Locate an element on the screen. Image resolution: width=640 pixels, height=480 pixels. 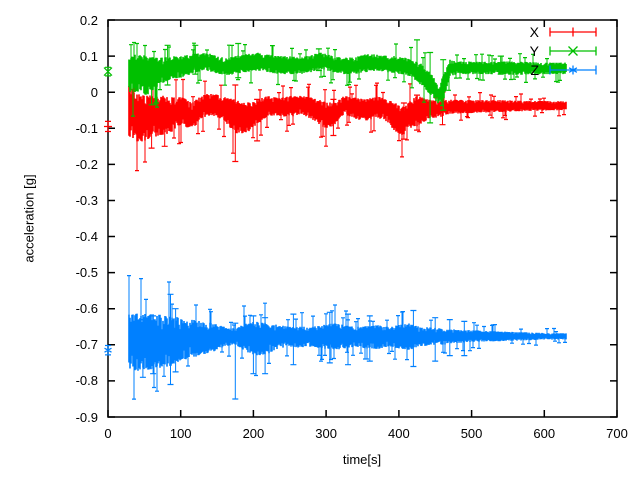
legend-sample-x is located at coordinates (573, 32).